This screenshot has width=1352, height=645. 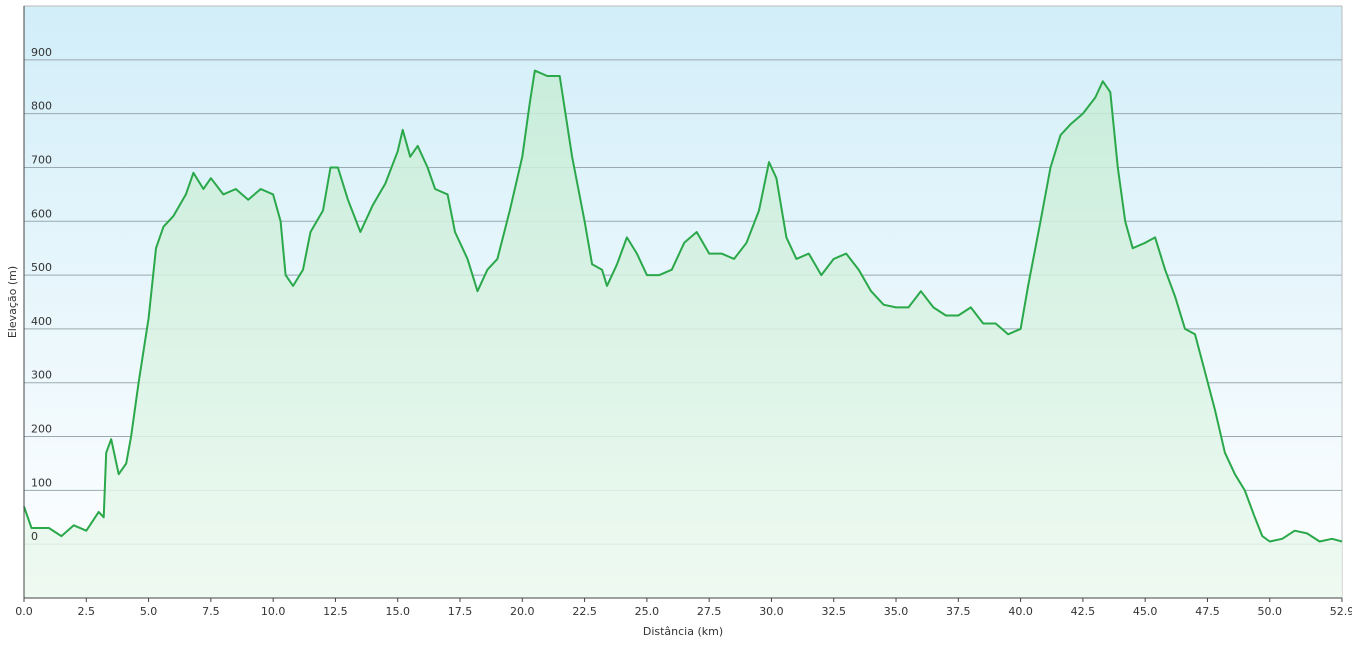 I want to click on x-tick-label: 5.0, so click(x=149, y=611).